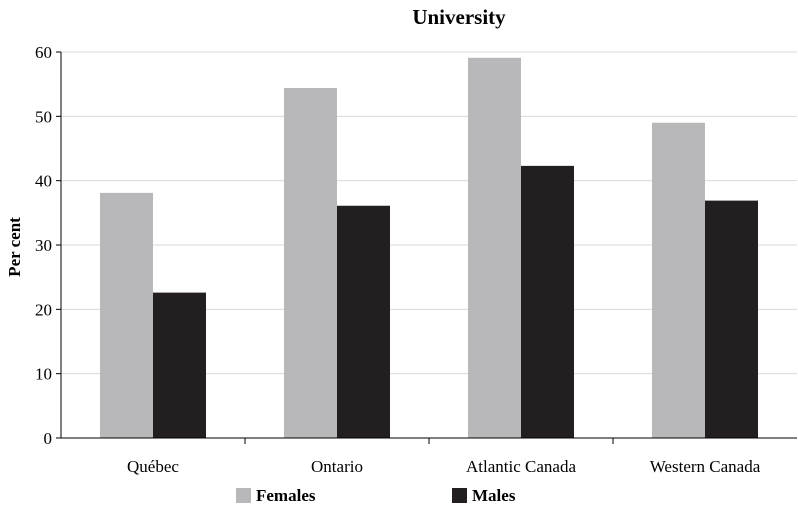 The height and width of the screenshot is (506, 798). I want to click on y-tick-label-2: 20, so click(43, 309).